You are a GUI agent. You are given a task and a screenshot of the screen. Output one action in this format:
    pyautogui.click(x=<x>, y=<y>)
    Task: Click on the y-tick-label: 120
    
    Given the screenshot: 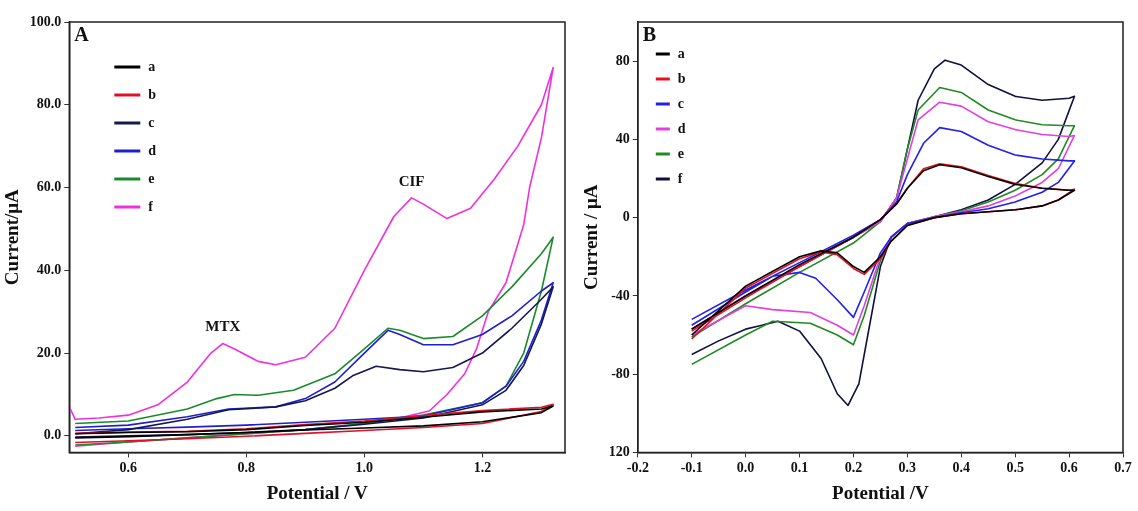 What is the action you would take?
    pyautogui.click(x=619, y=452)
    